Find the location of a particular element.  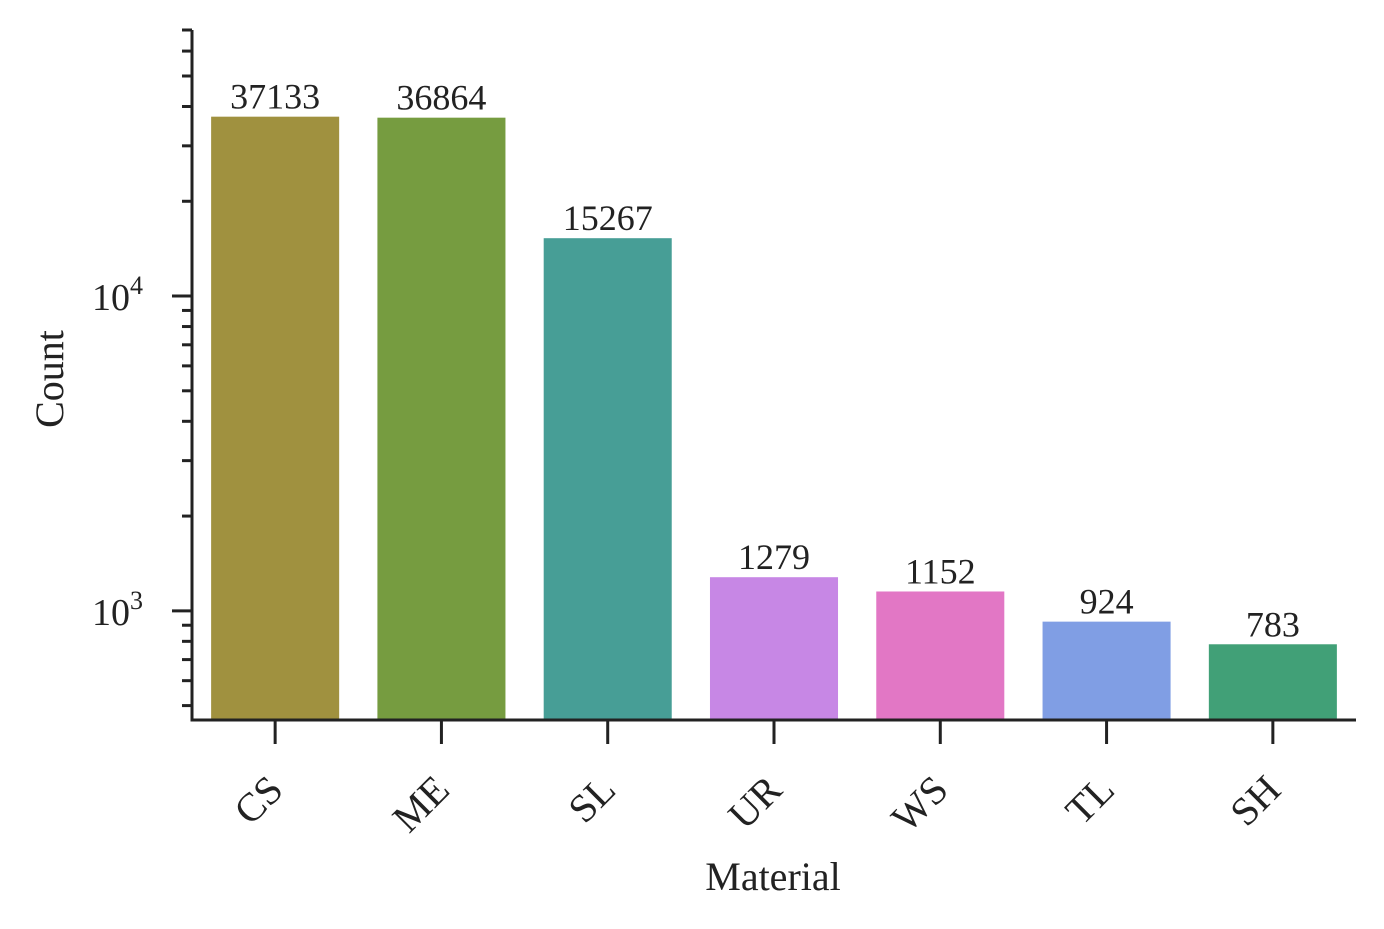

data-label-ws: 1152 is located at coordinates (940, 571).